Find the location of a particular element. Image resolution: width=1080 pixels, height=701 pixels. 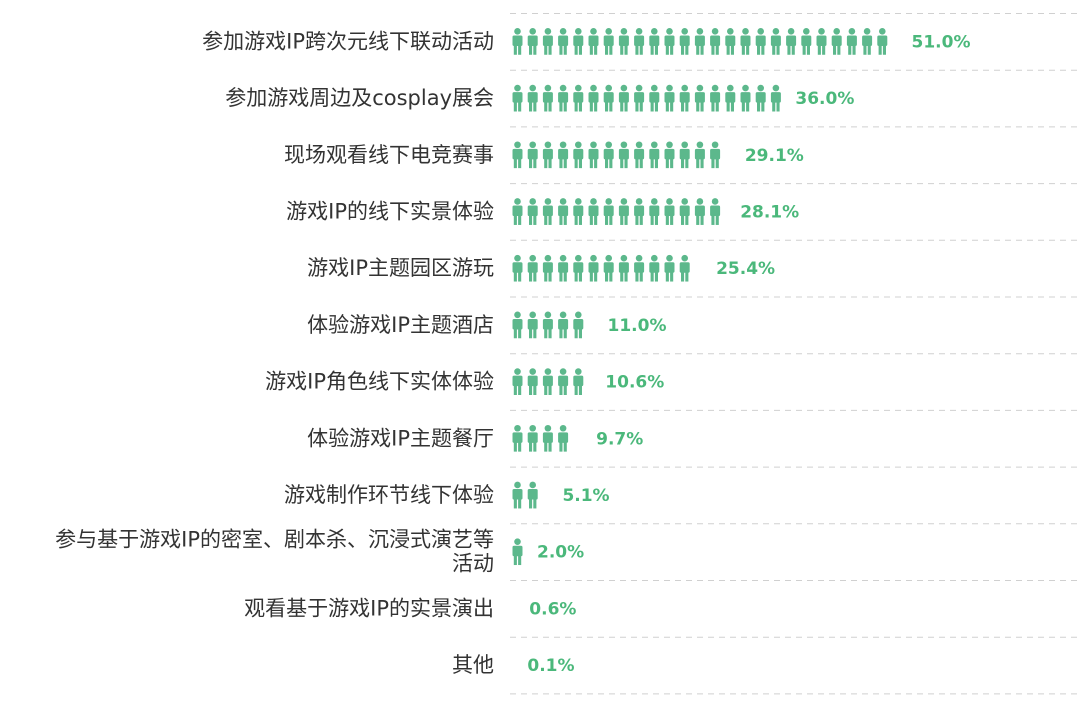

category-label: 参加游戏IP跨次元线下联动活动 is located at coordinates (348, 41).